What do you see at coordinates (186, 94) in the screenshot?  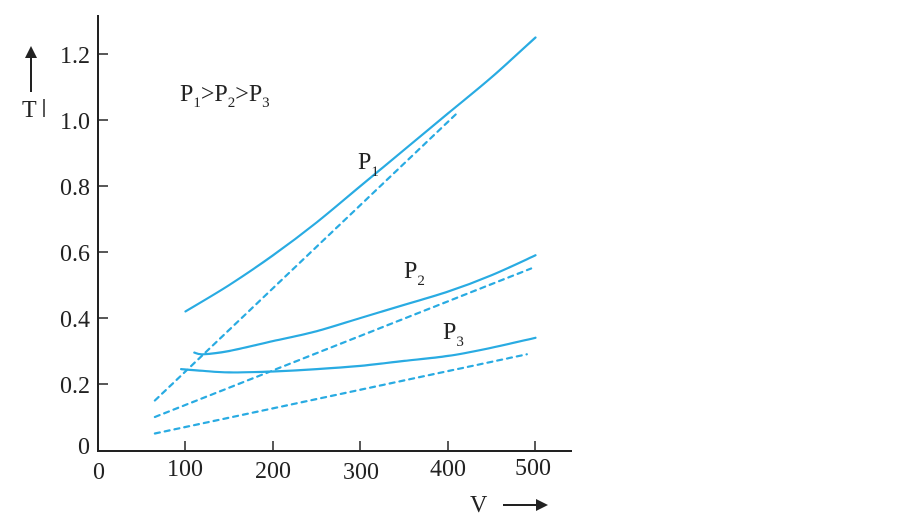 I see `annotation-p1: P` at bounding box center [186, 94].